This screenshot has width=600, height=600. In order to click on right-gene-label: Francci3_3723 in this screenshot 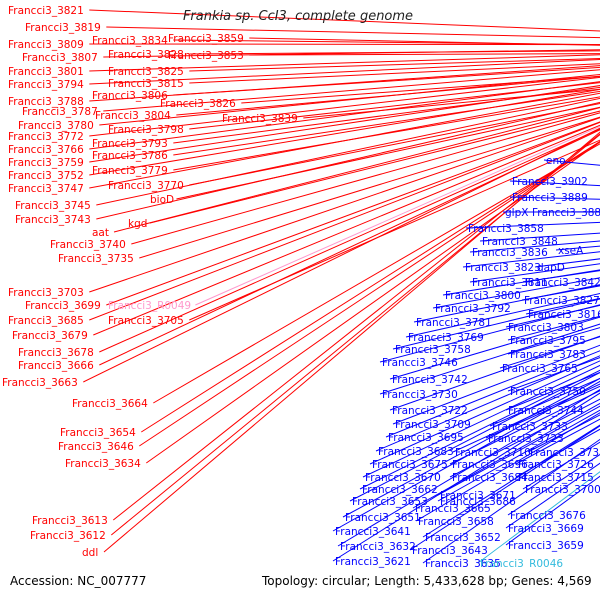, I will do `click(526, 439)`.